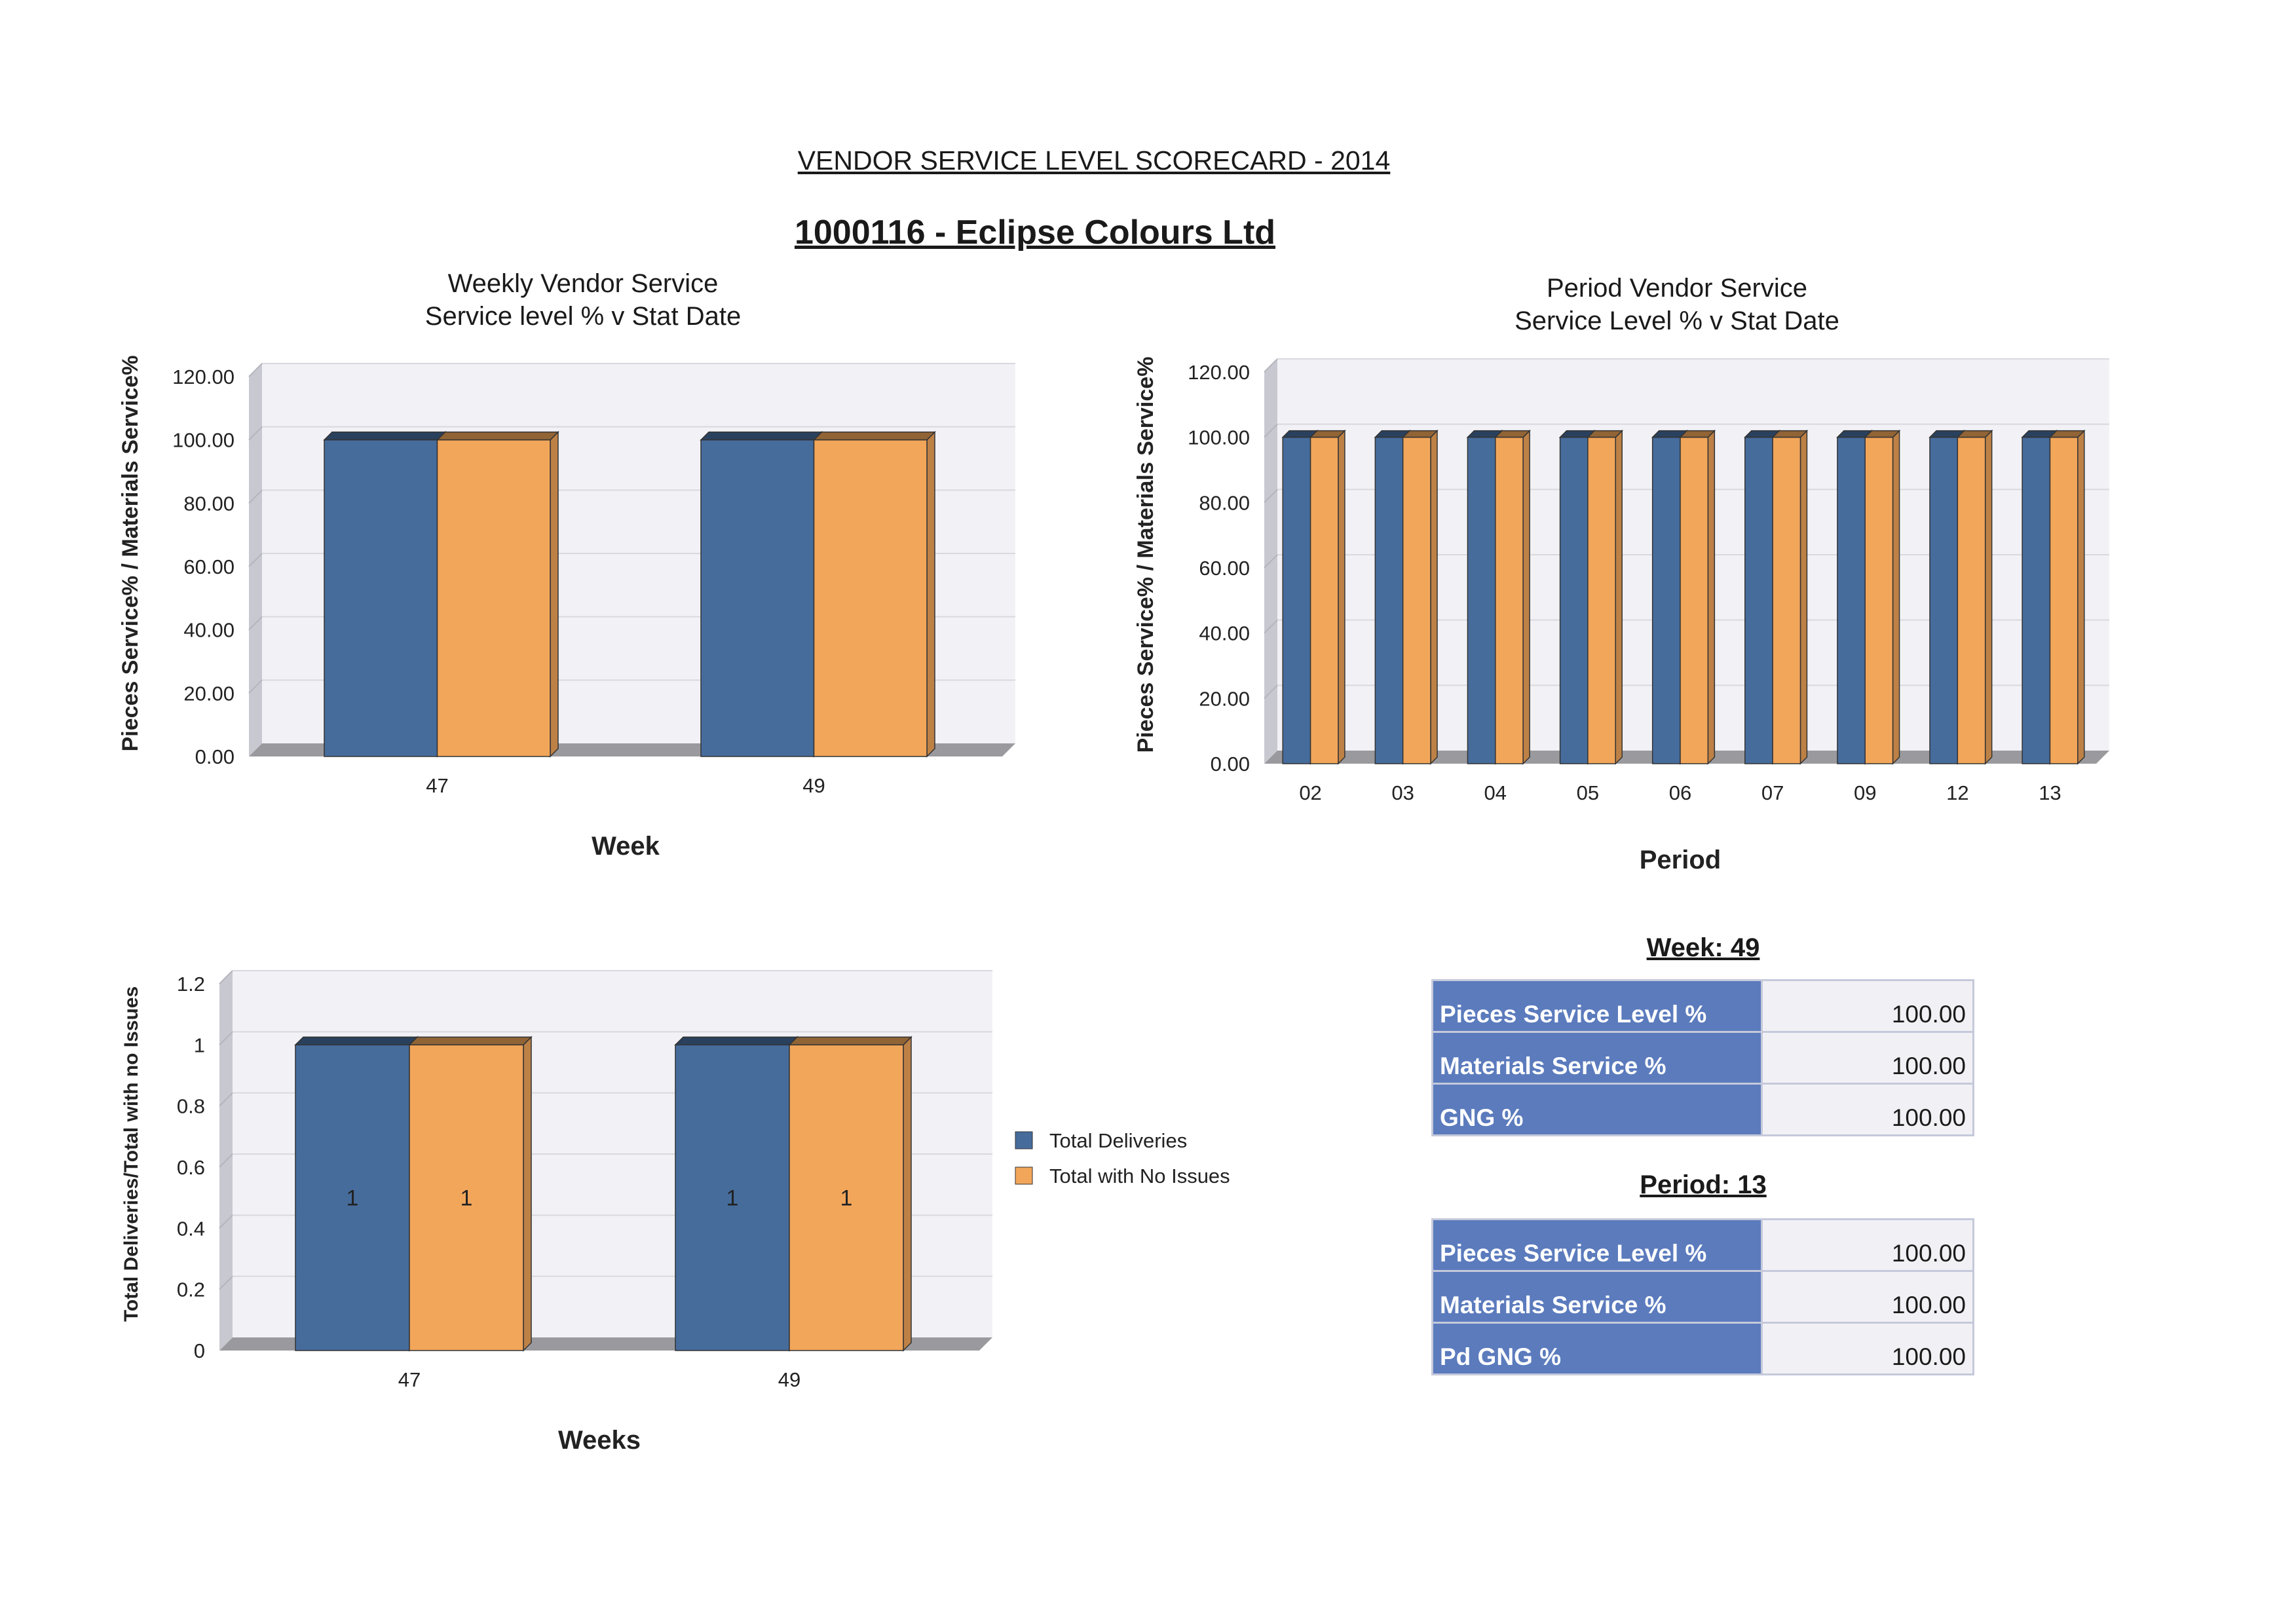 This screenshot has width=2296, height=1623. I want to click on y-tick-label: 0.8, so click(191, 1106).